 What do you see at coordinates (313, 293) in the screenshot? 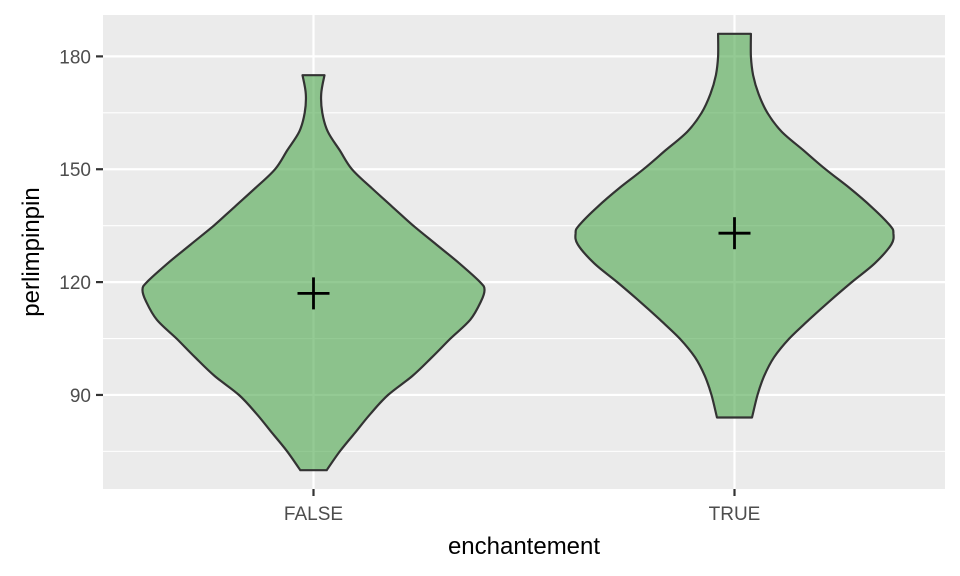
I see `mean-marker-false` at bounding box center [313, 293].